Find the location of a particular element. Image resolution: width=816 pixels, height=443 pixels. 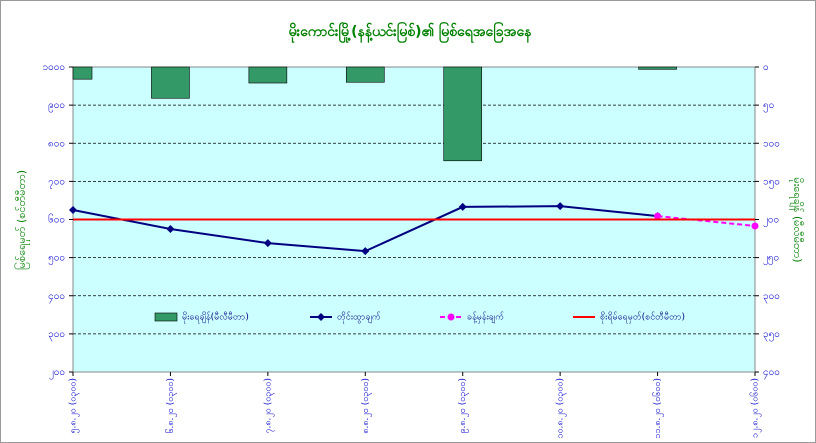

legend-label: ခန့်မှန်းချက် is located at coordinates (486, 318).